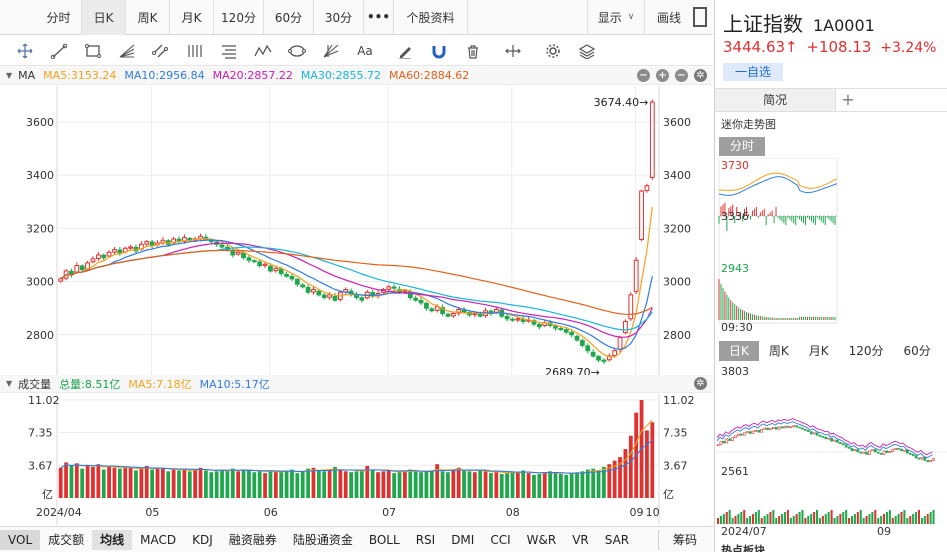 The width and height of the screenshot is (947, 552). What do you see at coordinates (643, 75) in the screenshot?
I see `minus-icon: −` at bounding box center [643, 75].